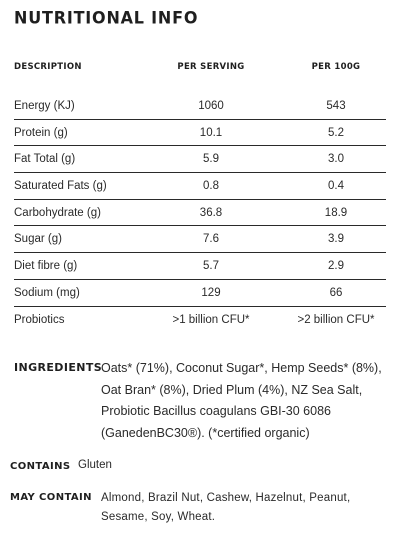 The image size is (401, 536). I want to click on row-description: Sugar (g), so click(38, 239).